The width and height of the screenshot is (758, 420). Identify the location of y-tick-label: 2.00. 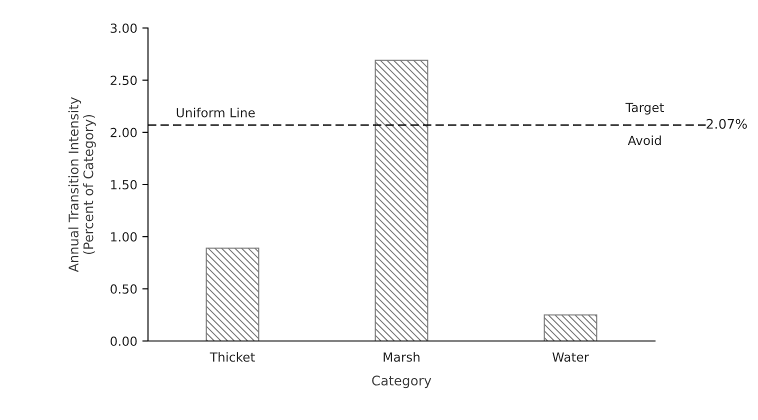
(123, 133).